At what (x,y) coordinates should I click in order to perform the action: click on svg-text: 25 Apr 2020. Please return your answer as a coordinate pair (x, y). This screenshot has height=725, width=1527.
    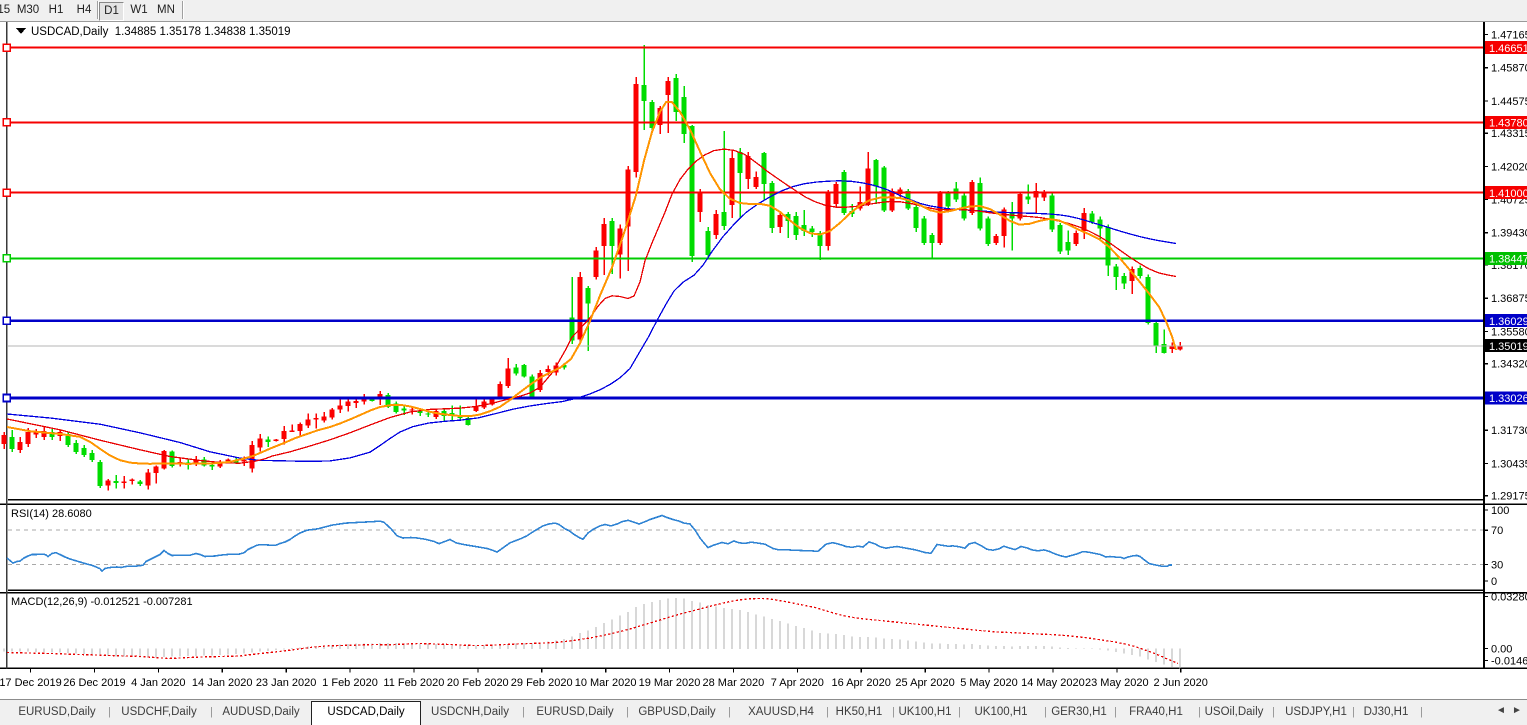
    Looking at the image, I should click on (924, 683).